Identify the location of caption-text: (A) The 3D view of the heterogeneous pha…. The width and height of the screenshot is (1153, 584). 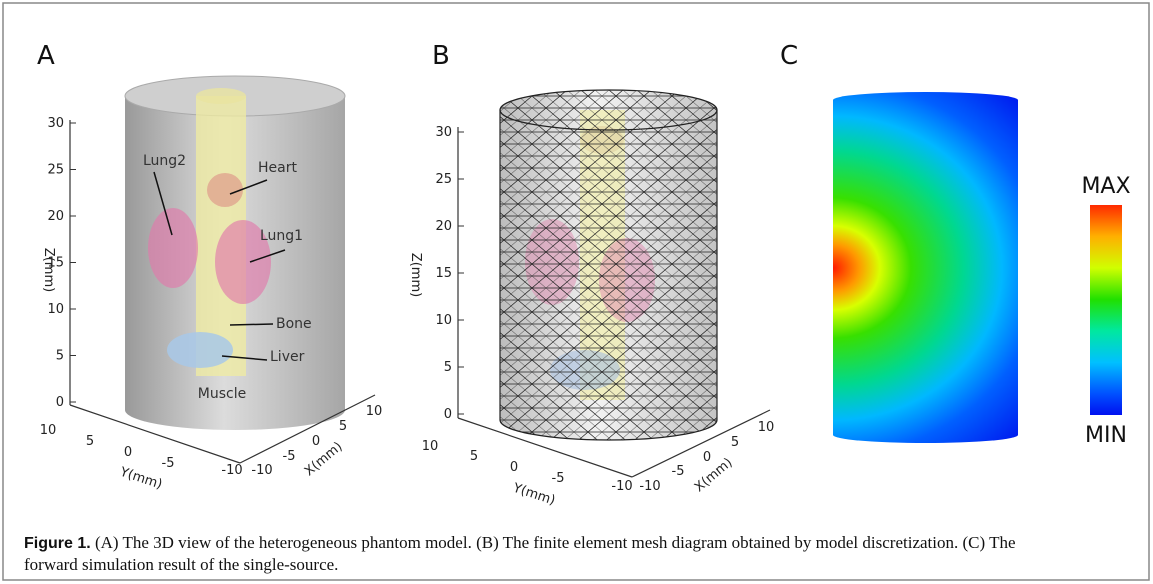
(520, 553).